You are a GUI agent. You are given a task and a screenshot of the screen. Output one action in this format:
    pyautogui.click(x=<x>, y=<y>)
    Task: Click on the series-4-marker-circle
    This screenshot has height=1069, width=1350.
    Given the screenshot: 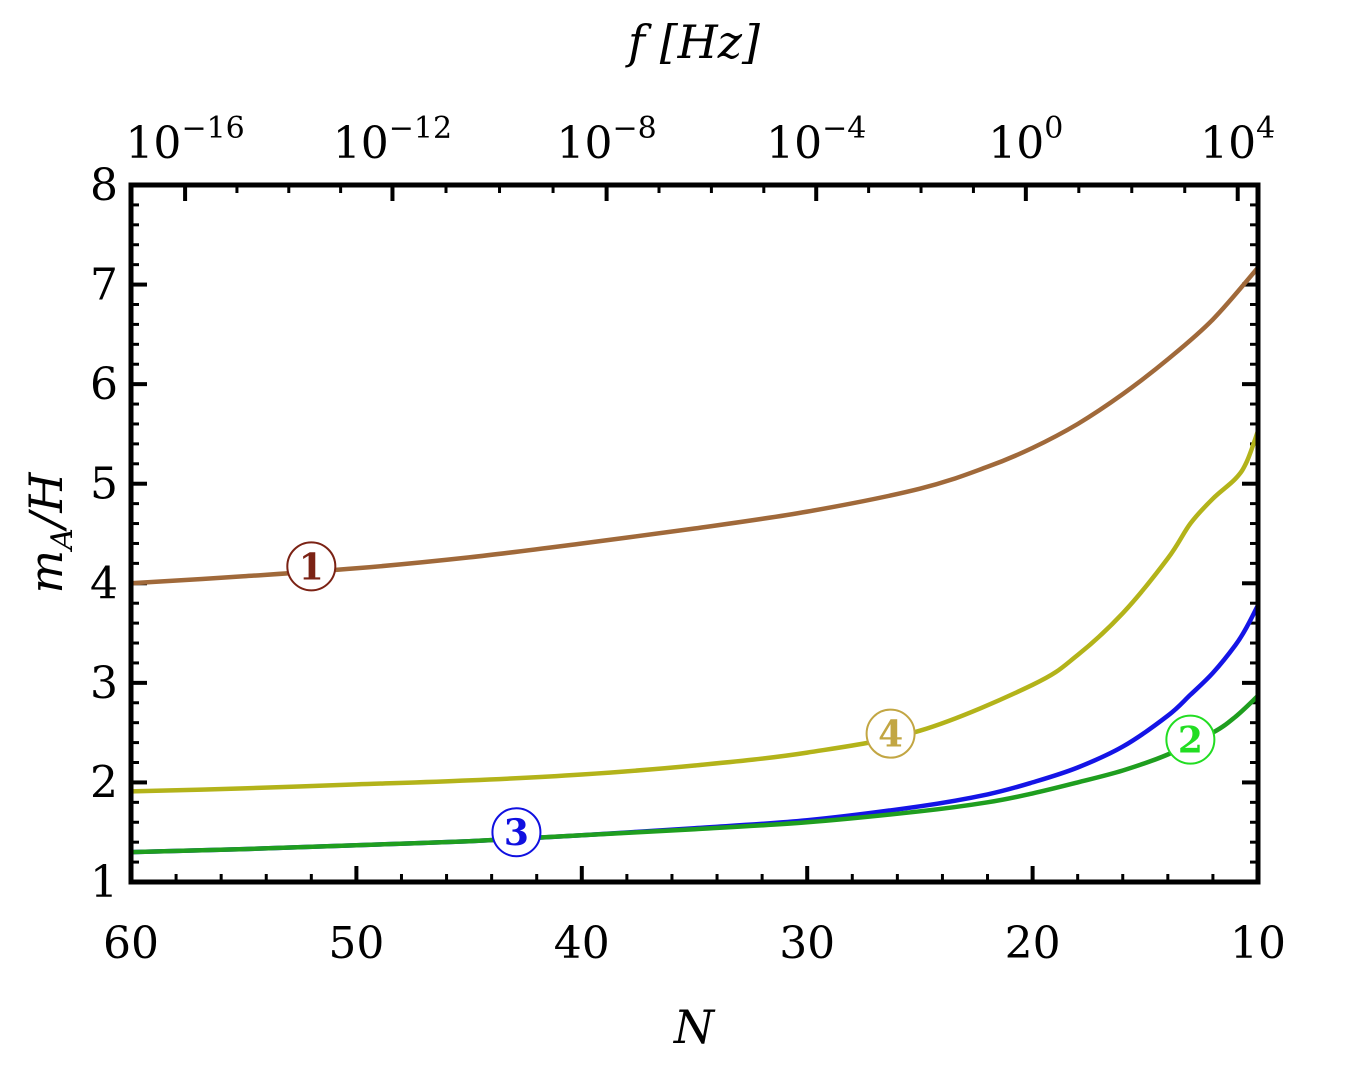 What is the action you would take?
    pyautogui.click(x=890, y=733)
    